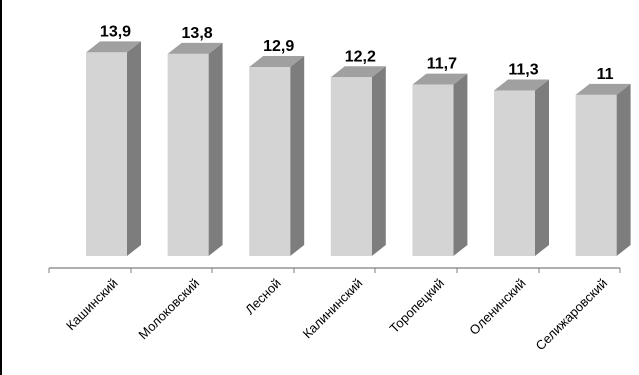  What do you see at coordinates (333, 309) in the screenshot?
I see `x-tick-label: Калининский` at bounding box center [333, 309].